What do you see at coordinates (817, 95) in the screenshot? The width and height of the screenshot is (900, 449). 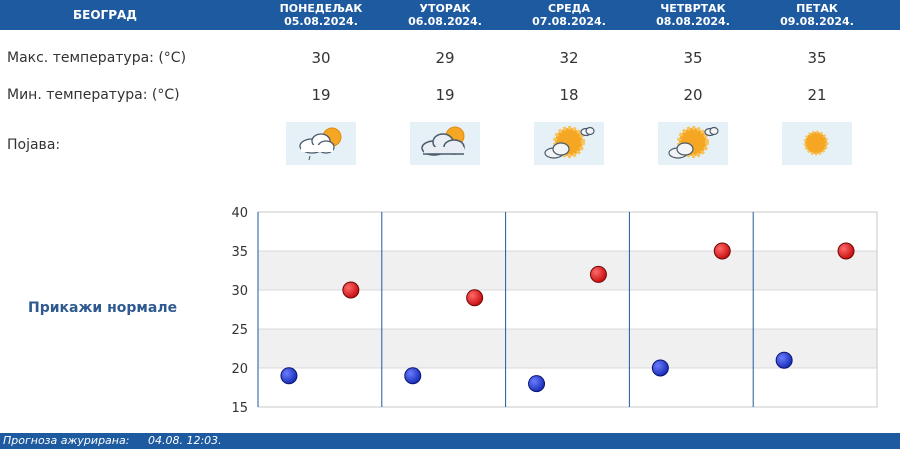 I see `min-temp-day-5: 21` at bounding box center [817, 95].